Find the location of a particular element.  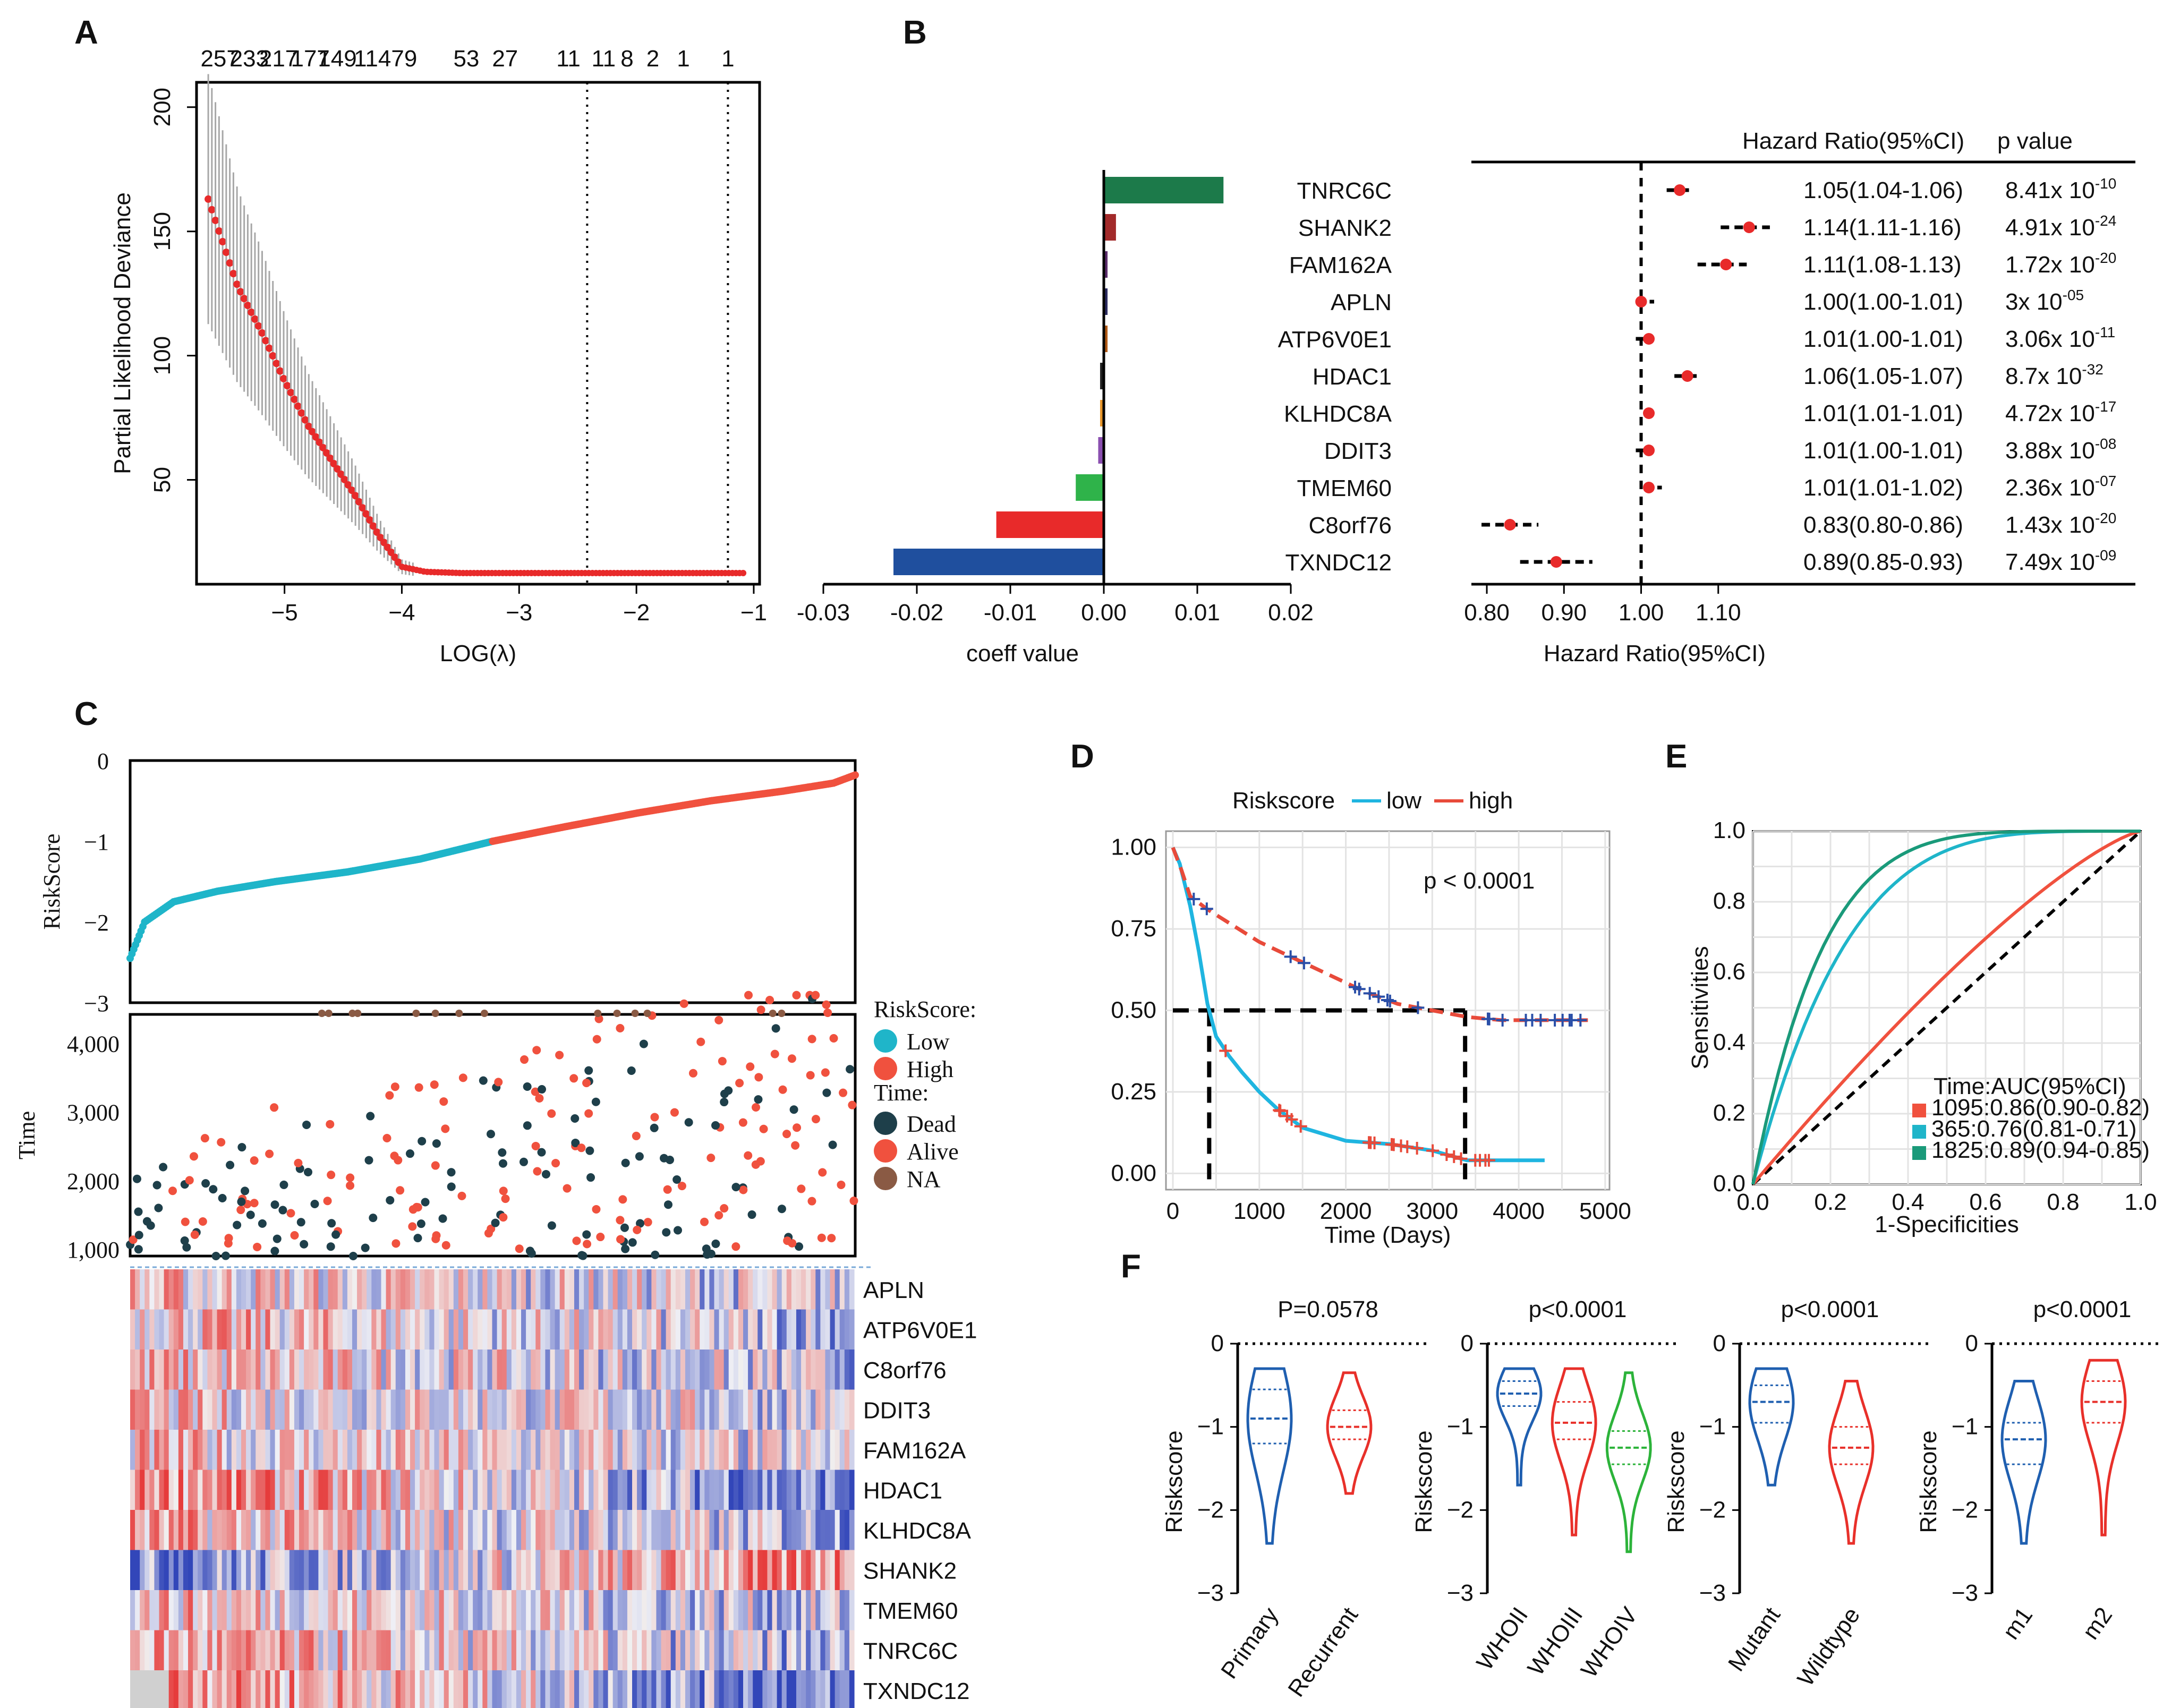

a-top-count-label: 11 is located at coordinates (603, 59).